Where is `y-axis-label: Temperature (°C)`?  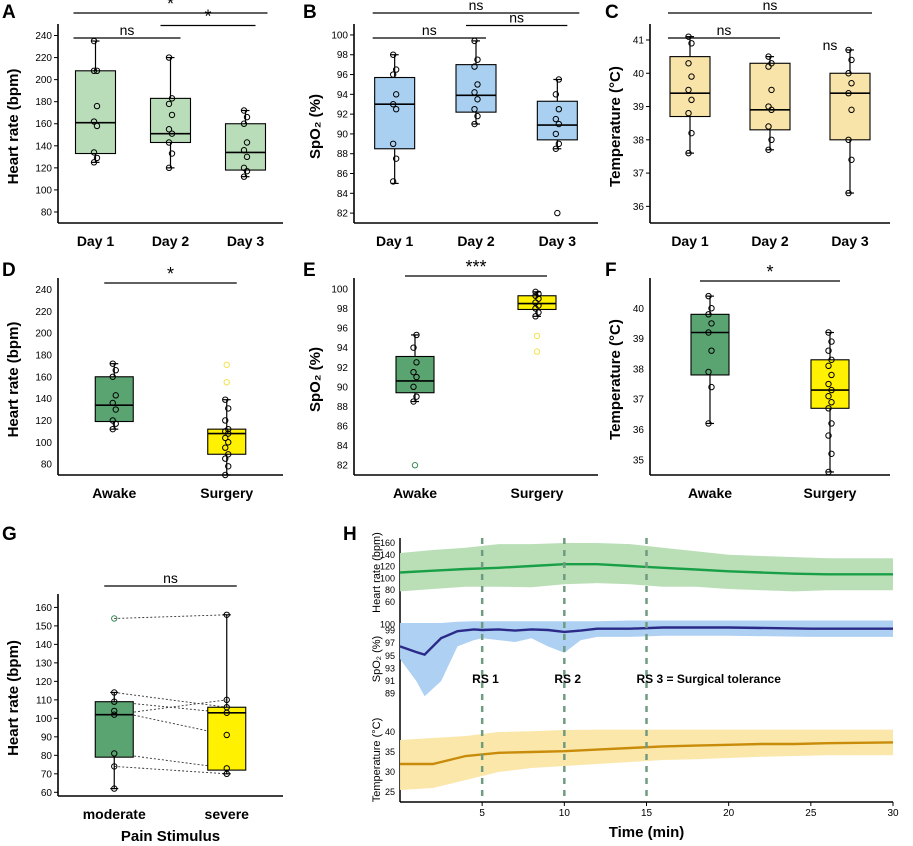 y-axis-label: Temperature (°C) is located at coordinates (377, 760).